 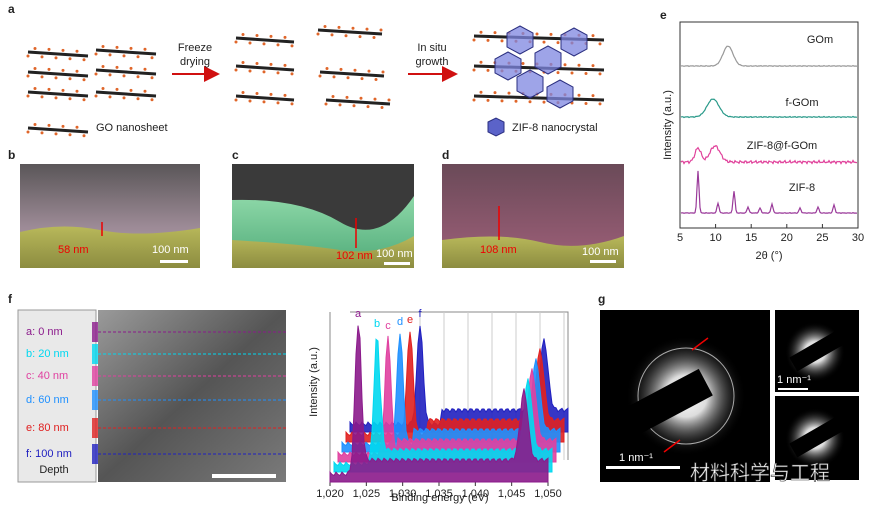 What do you see at coordinates (496, 127) in the screenshot?
I see `zif-icon` at bounding box center [496, 127].